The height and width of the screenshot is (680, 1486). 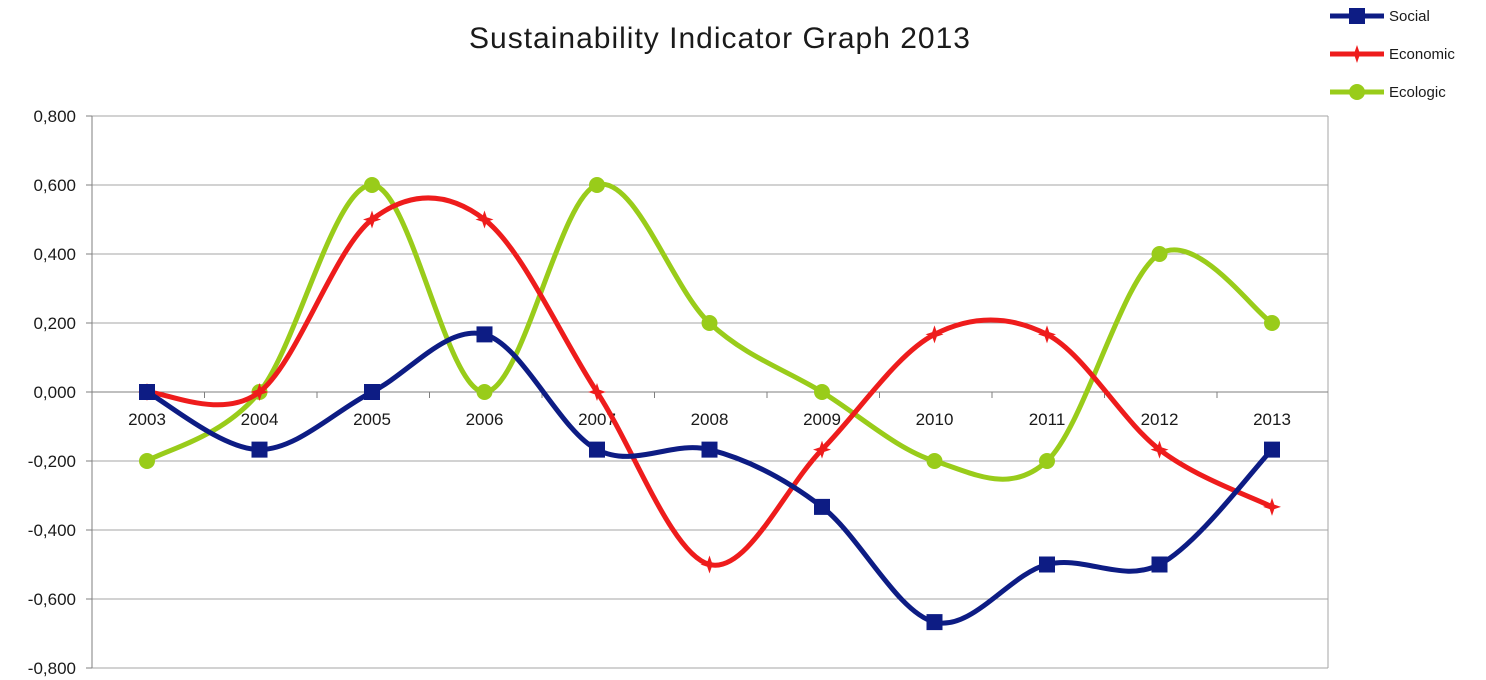 I want to click on x-tick-label: 2006, so click(x=485, y=419).